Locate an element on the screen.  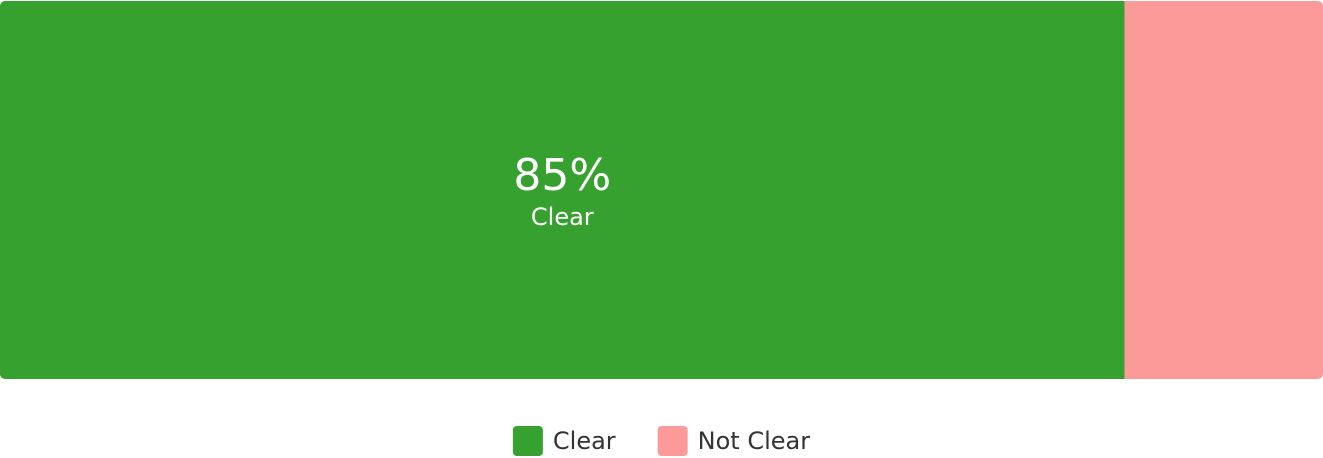
legend-item: Clear is located at coordinates (564, 441).